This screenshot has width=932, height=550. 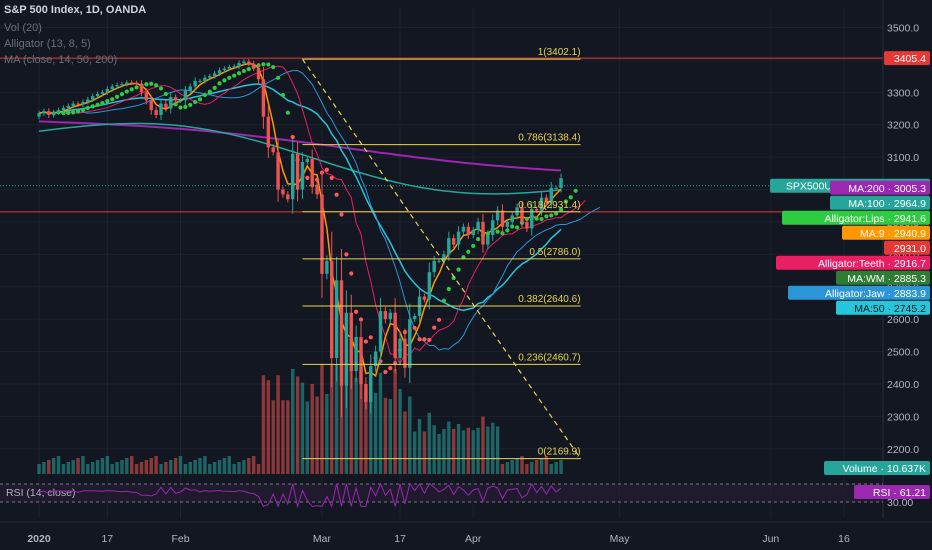 I want to click on vol-indicator-label: Vol (20), so click(x=23, y=28).